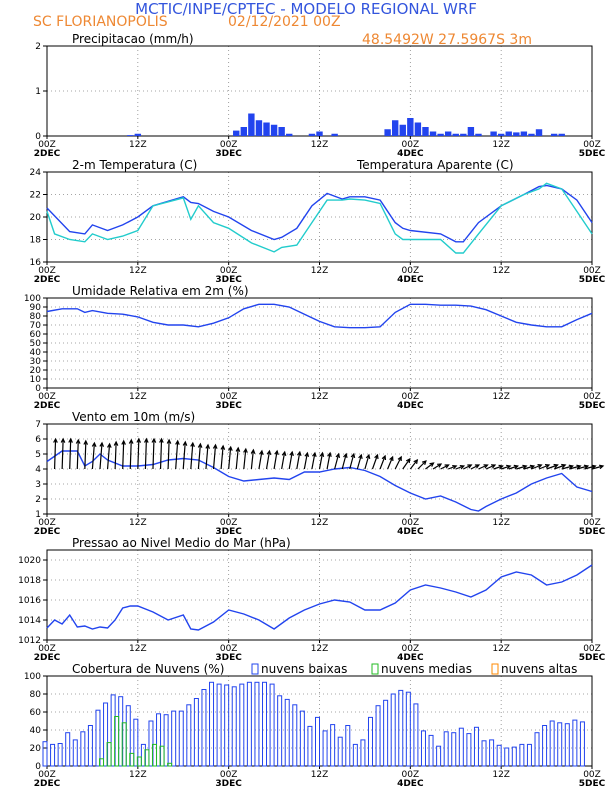 The width and height of the screenshot is (612, 792). What do you see at coordinates (255, 669) in the screenshot?
I see `legend-swatch` at bounding box center [255, 669].